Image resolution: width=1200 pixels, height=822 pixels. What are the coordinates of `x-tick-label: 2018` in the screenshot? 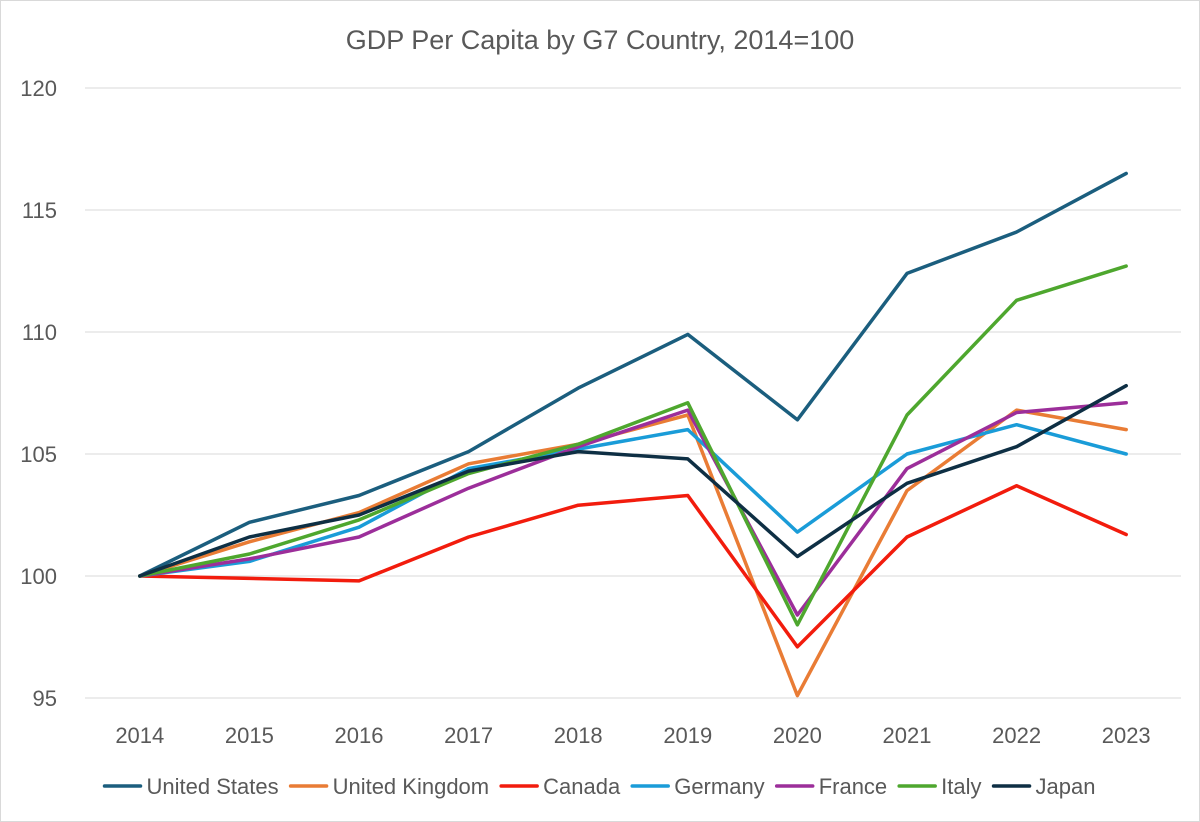 It's located at (578, 735).